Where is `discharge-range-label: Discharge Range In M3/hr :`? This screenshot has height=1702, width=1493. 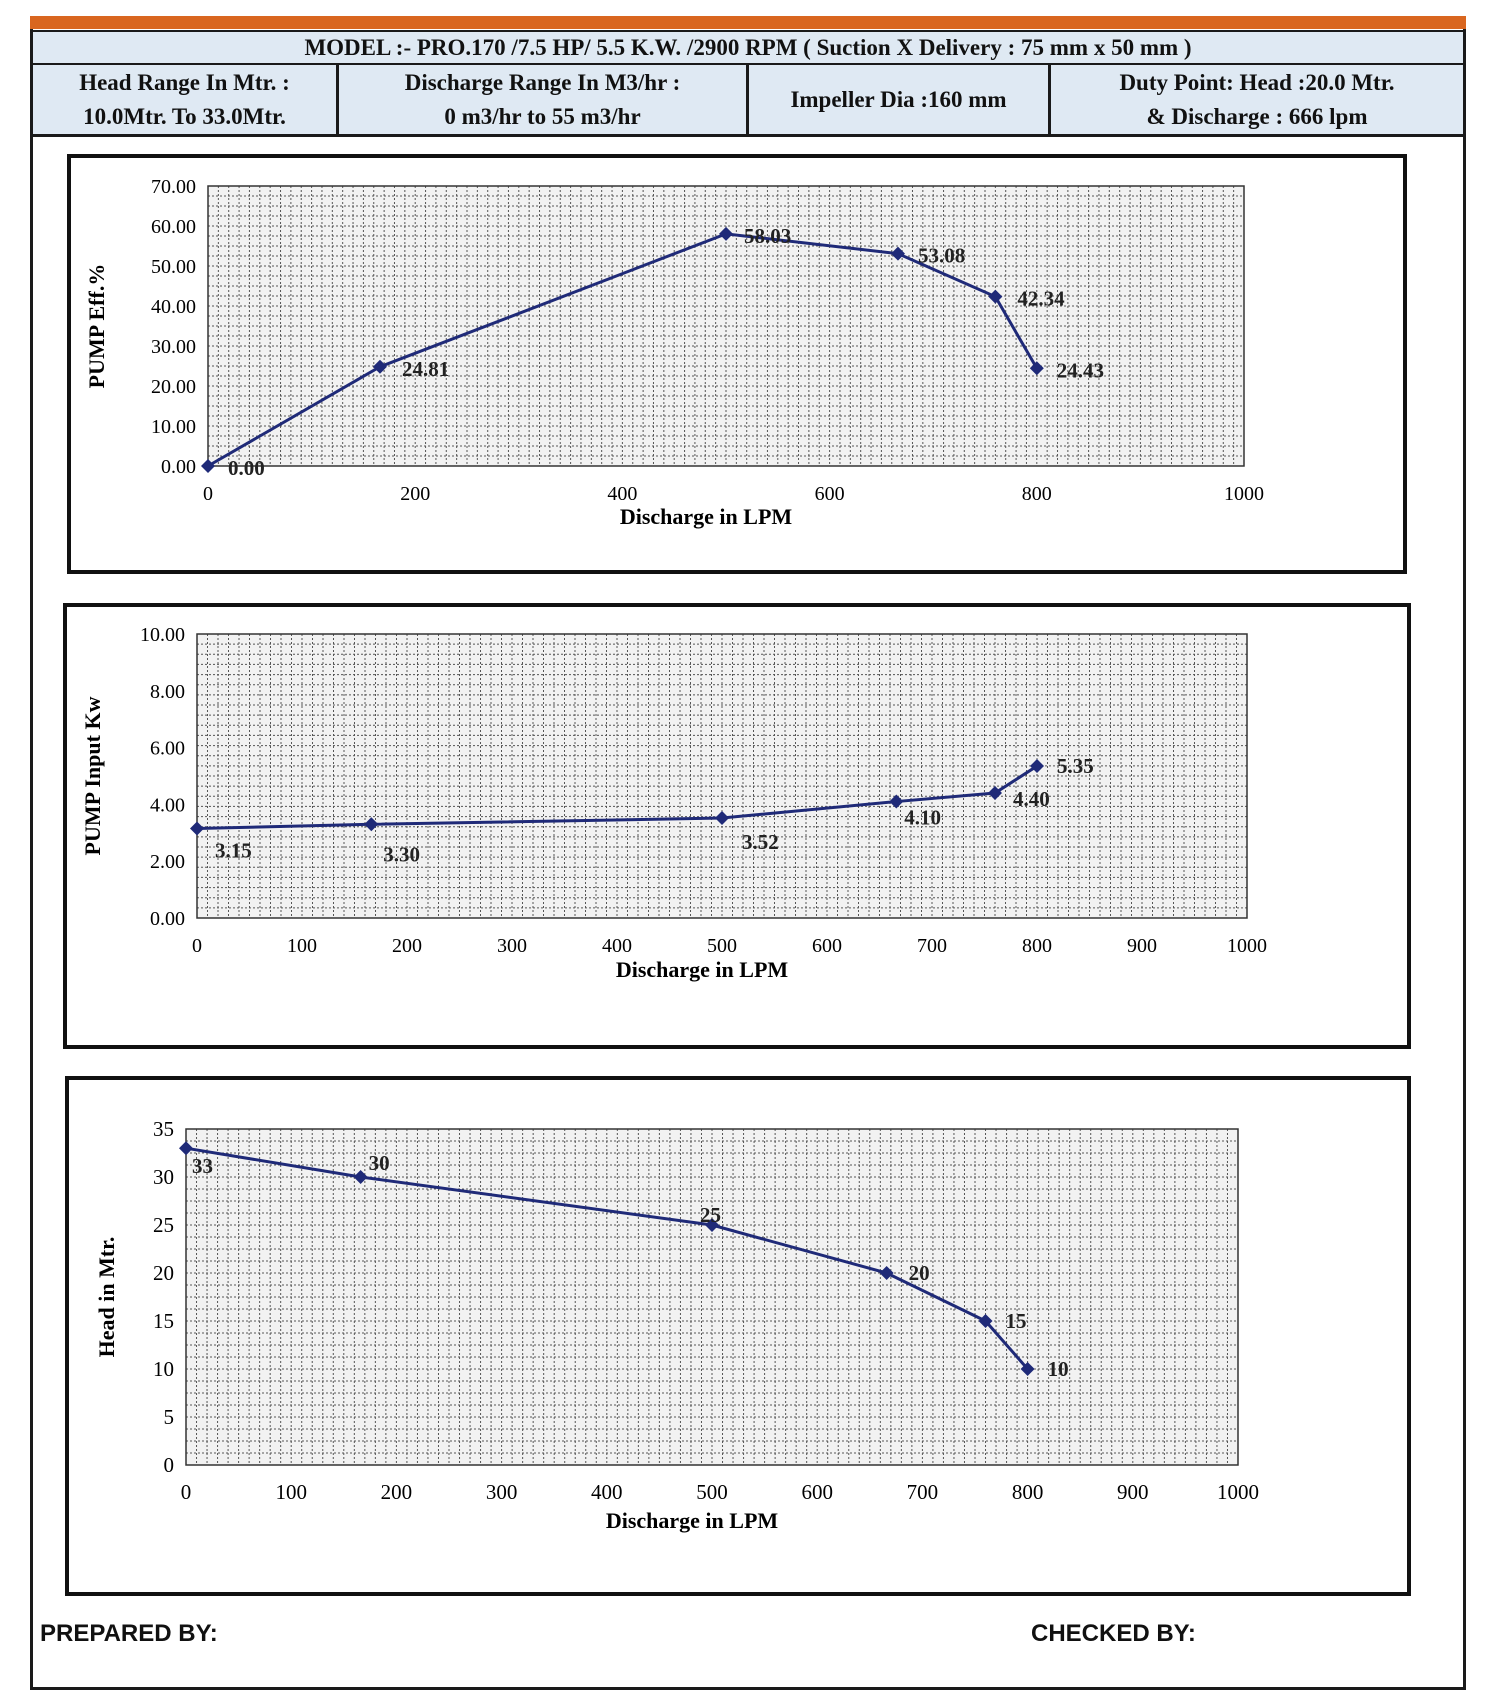 discharge-range-label: Discharge Range In M3/hr : is located at coordinates (542, 82).